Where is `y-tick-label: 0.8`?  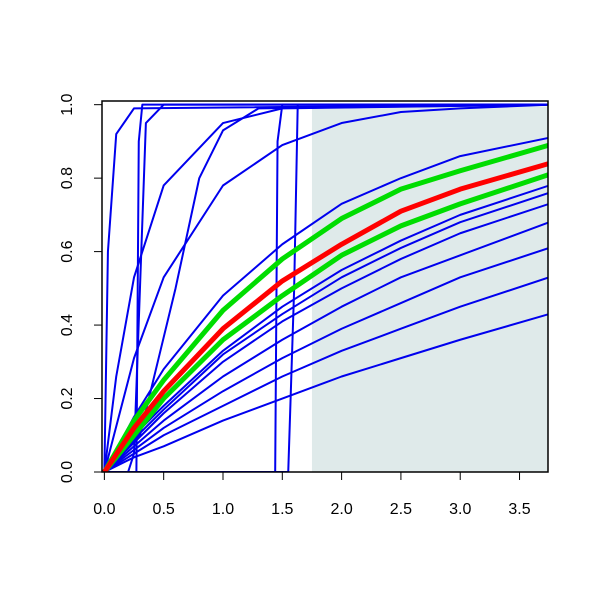
y-tick-label: 0.8 is located at coordinates (67, 178).